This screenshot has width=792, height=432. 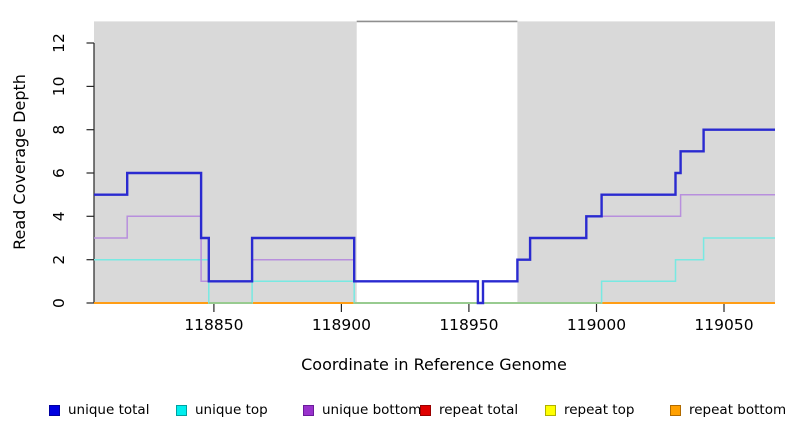 What do you see at coordinates (308, 410) in the screenshot?
I see `legend-swatch-unique-bottom` at bounding box center [308, 410].